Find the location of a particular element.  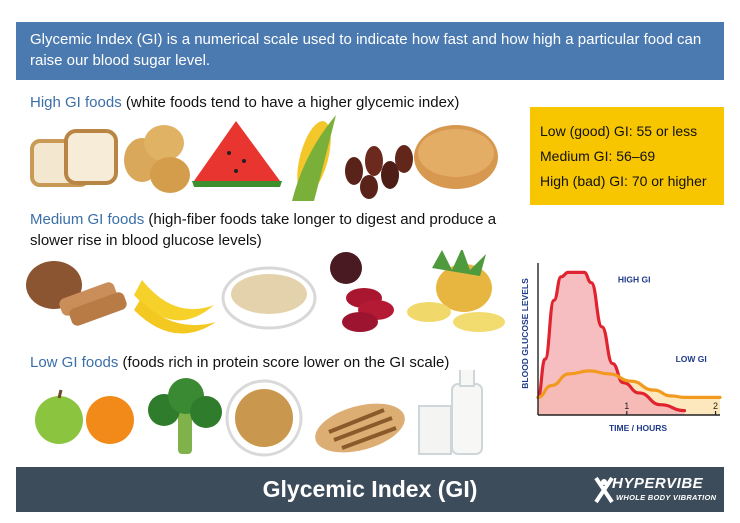

medium-gi-label: Medium GI foods is located at coordinates (87, 219).